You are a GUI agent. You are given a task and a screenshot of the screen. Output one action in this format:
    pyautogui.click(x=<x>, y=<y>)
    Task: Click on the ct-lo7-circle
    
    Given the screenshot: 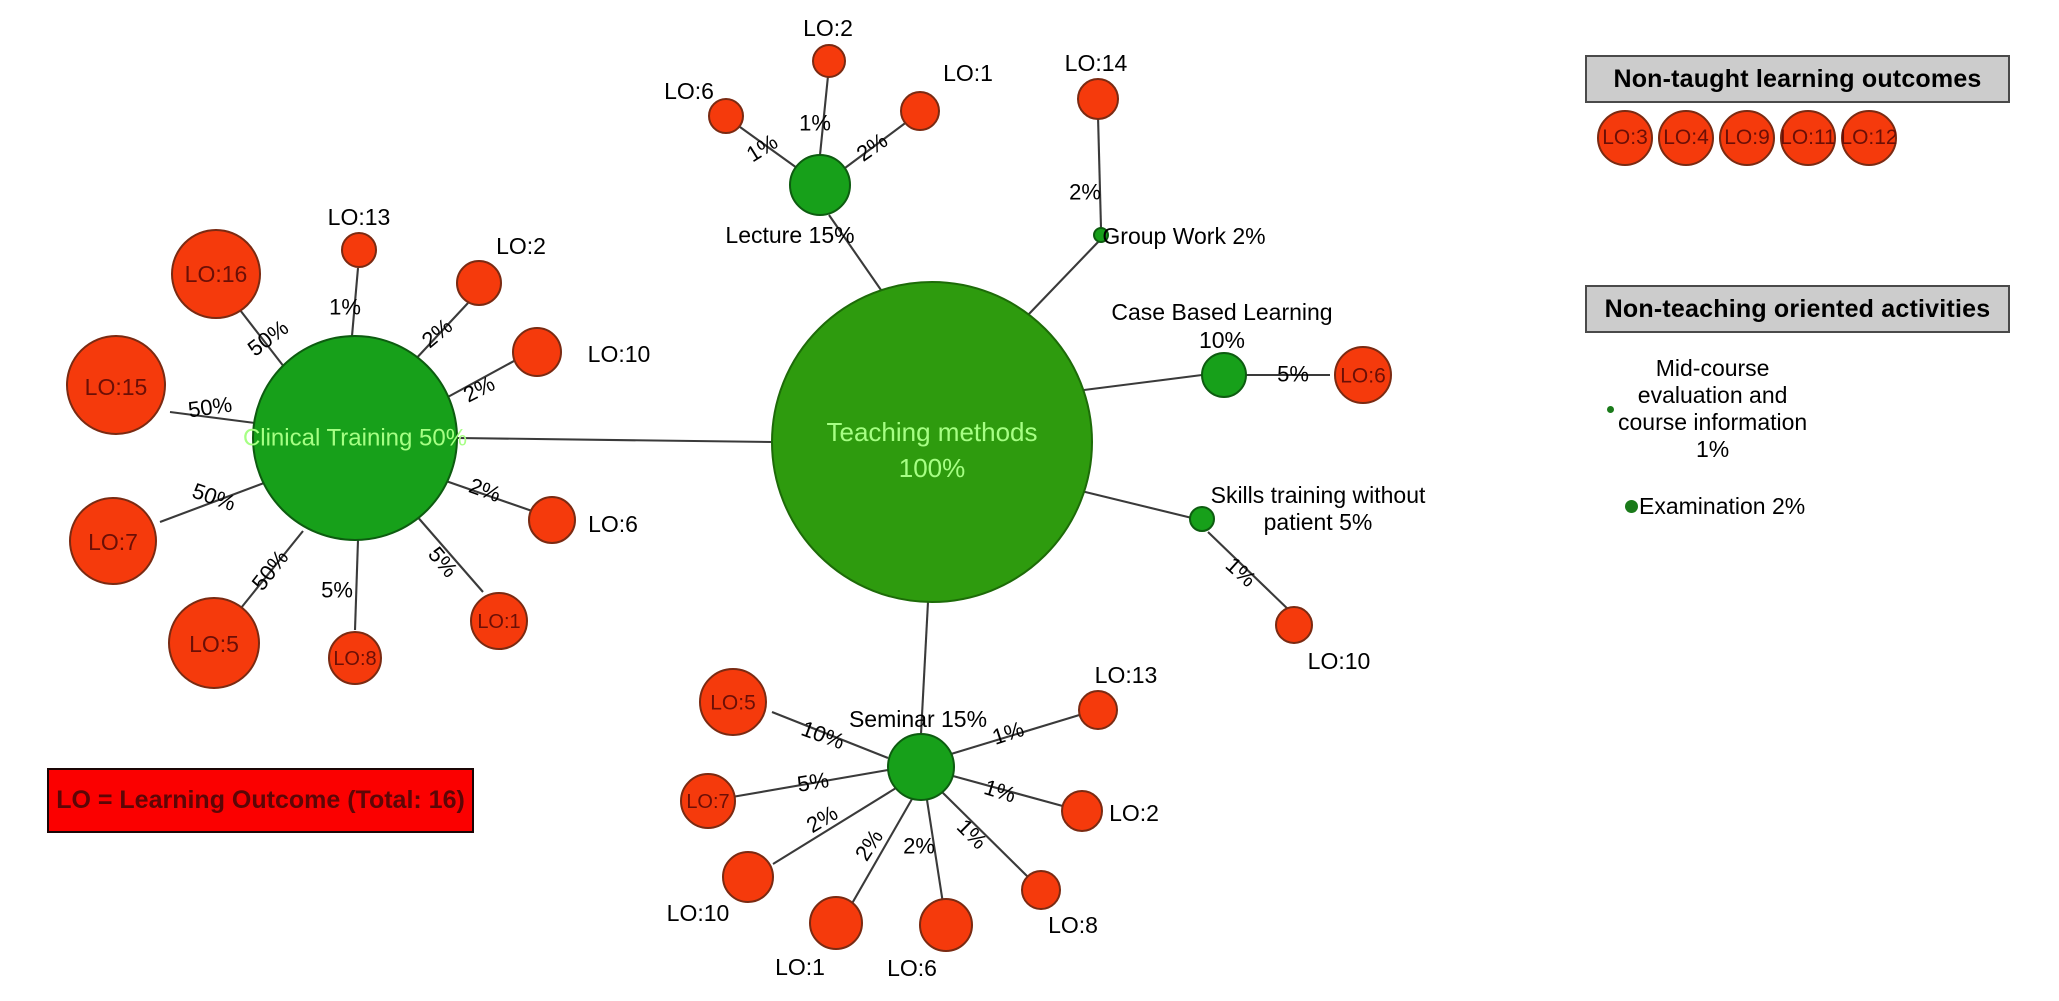 What is the action you would take?
    pyautogui.click(x=113, y=541)
    